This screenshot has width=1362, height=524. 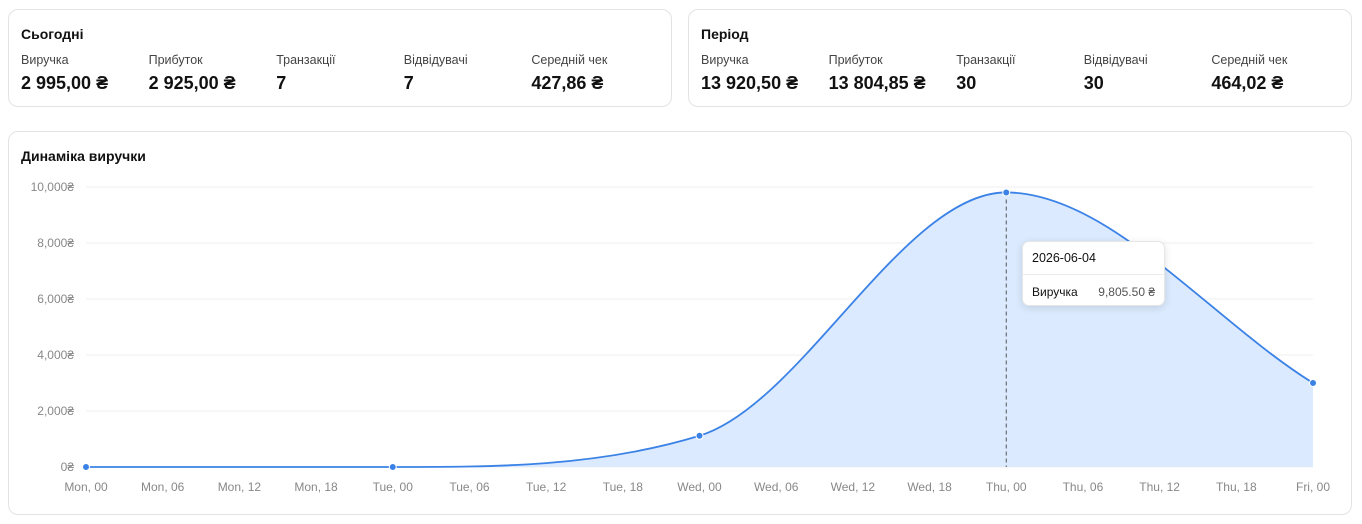 What do you see at coordinates (1148, 73) in the screenshot?
I see `period-metric-visitors: Відвідувачі 30` at bounding box center [1148, 73].